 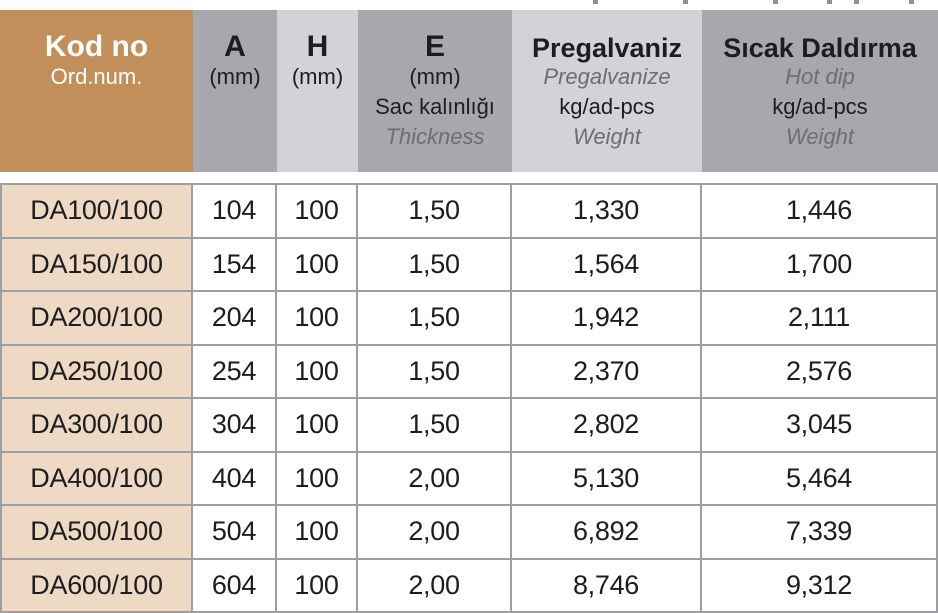 What do you see at coordinates (97, 319) in the screenshot?
I see `code-cell: DA200/100` at bounding box center [97, 319].